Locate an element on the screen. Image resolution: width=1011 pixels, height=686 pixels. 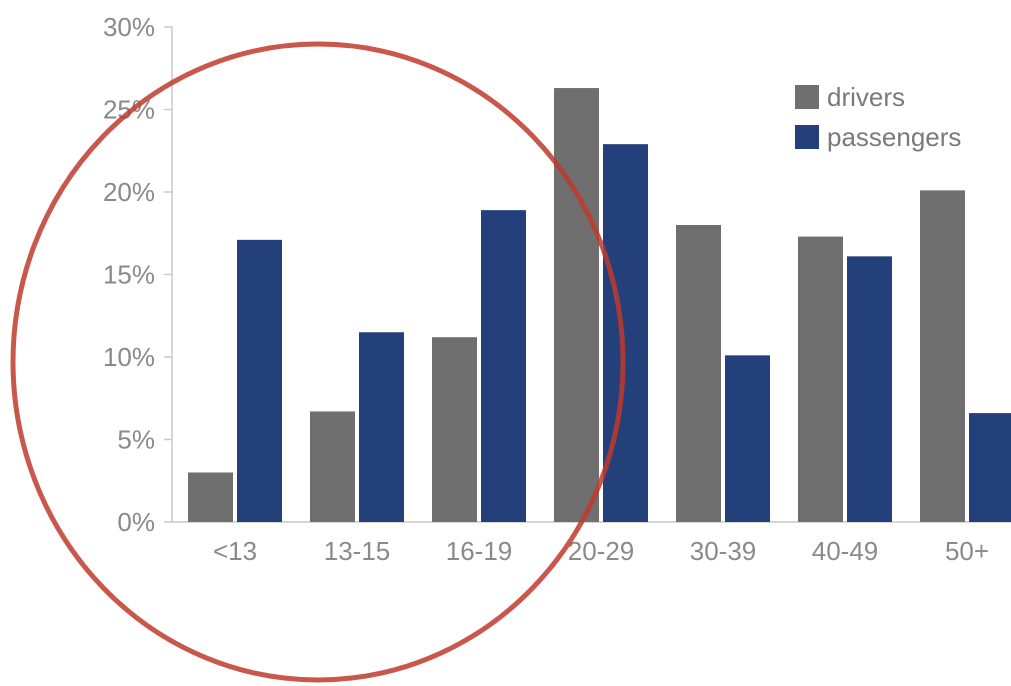
y-tick-label: 10% is located at coordinates (129, 357).